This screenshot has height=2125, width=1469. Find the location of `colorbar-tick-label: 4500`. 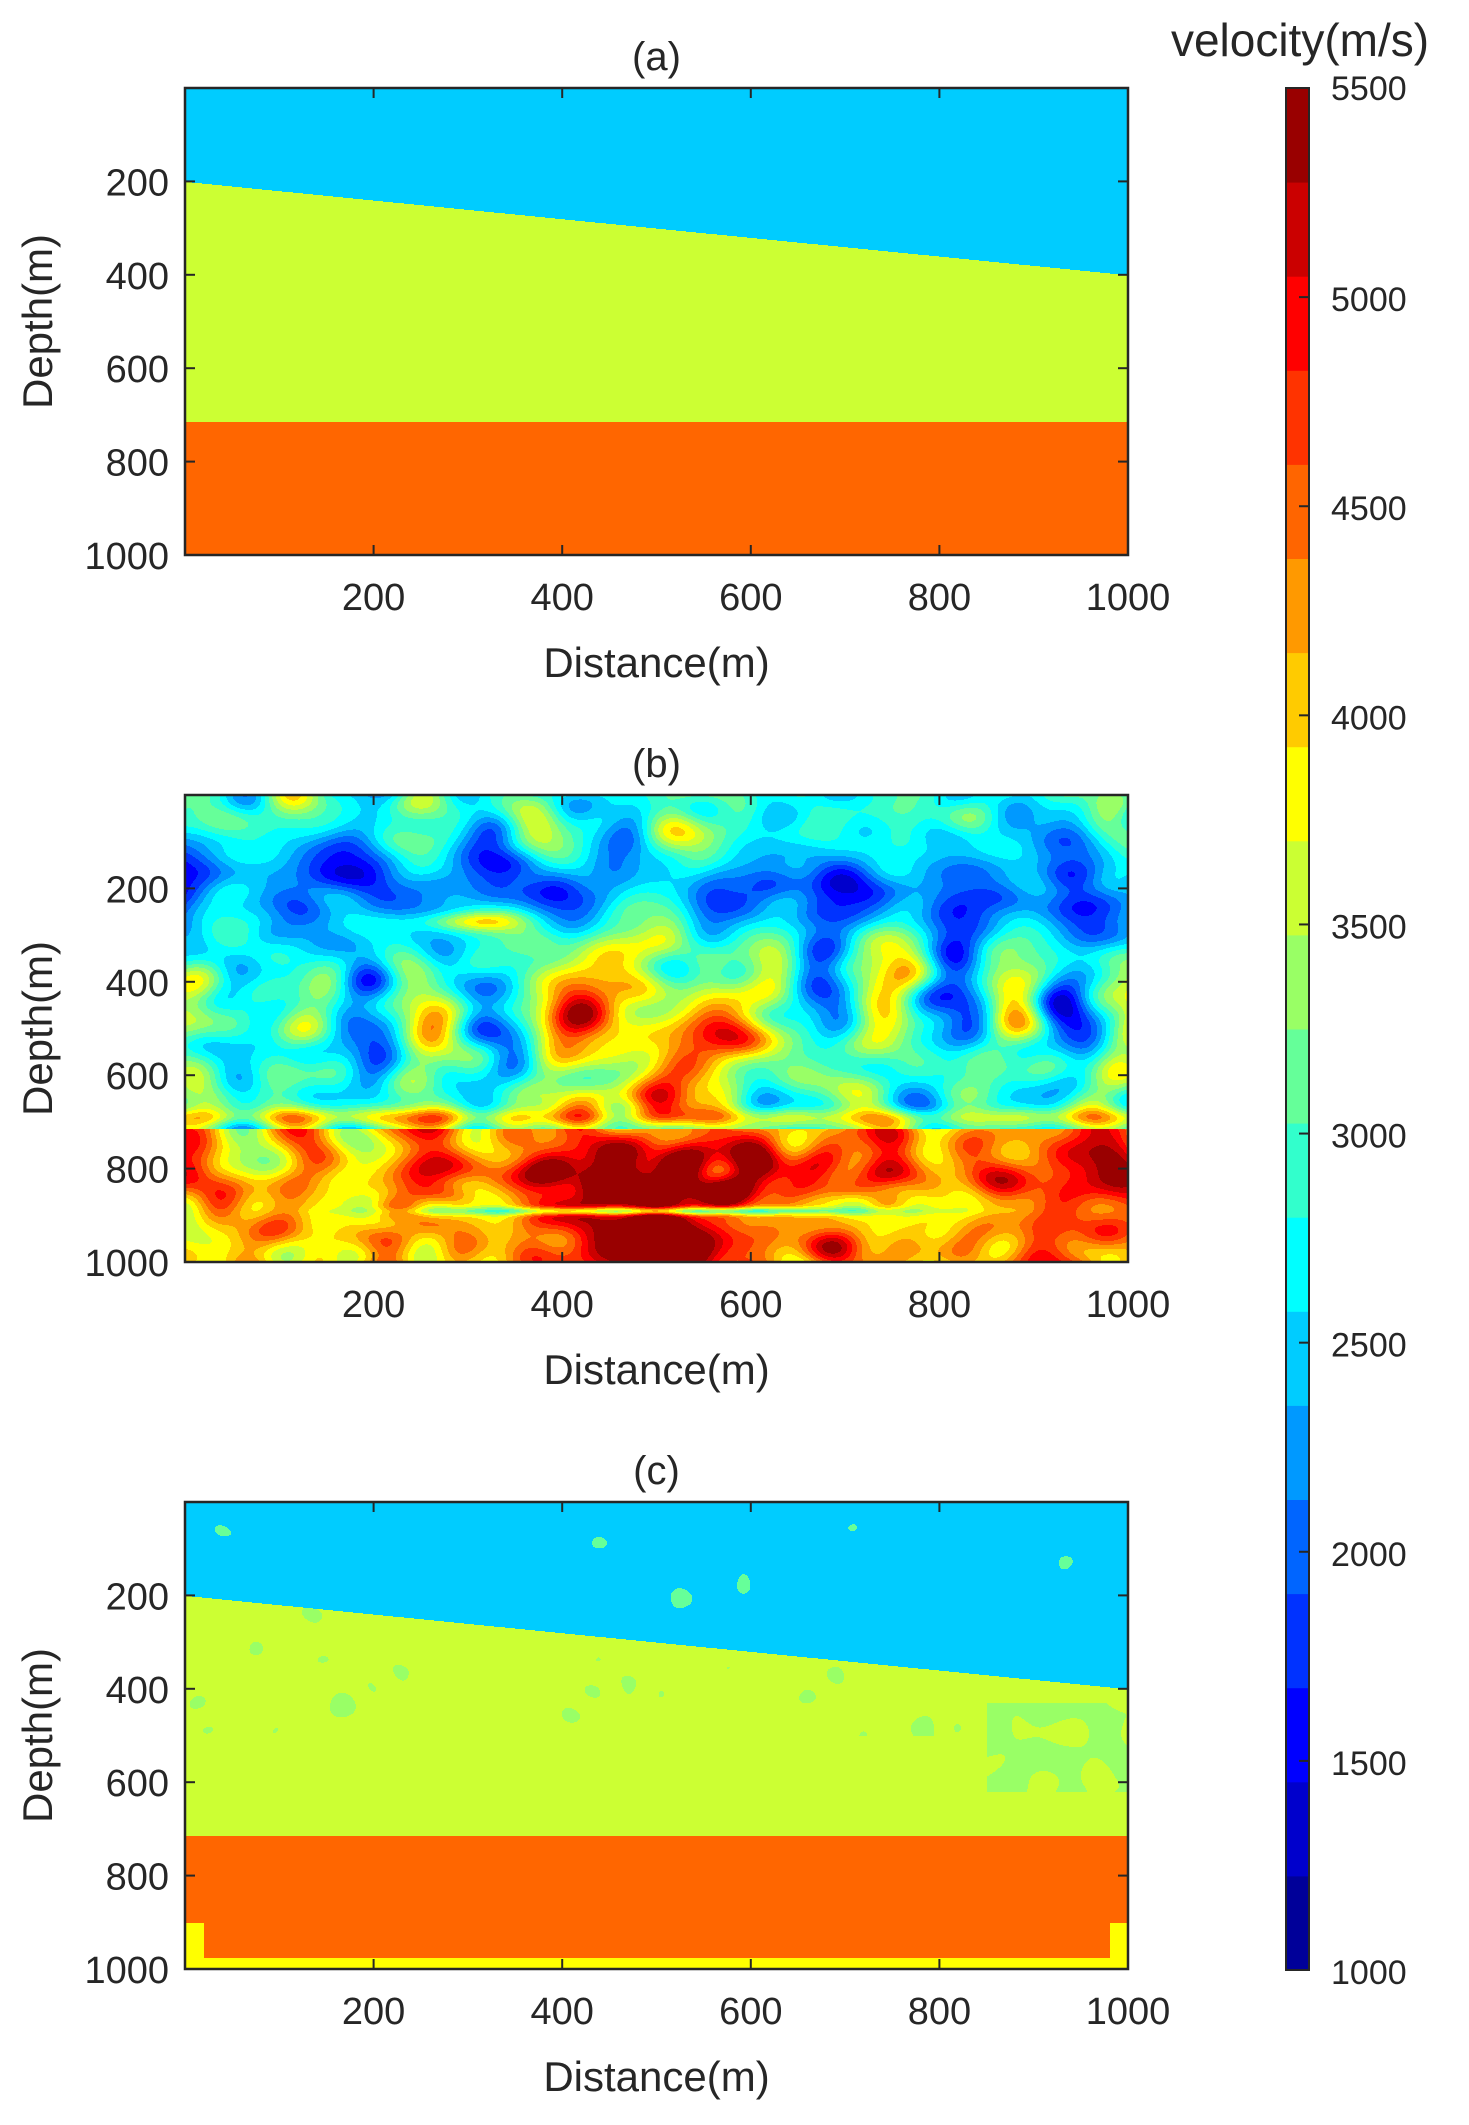

colorbar-tick-label: 4500 is located at coordinates (1369, 509).